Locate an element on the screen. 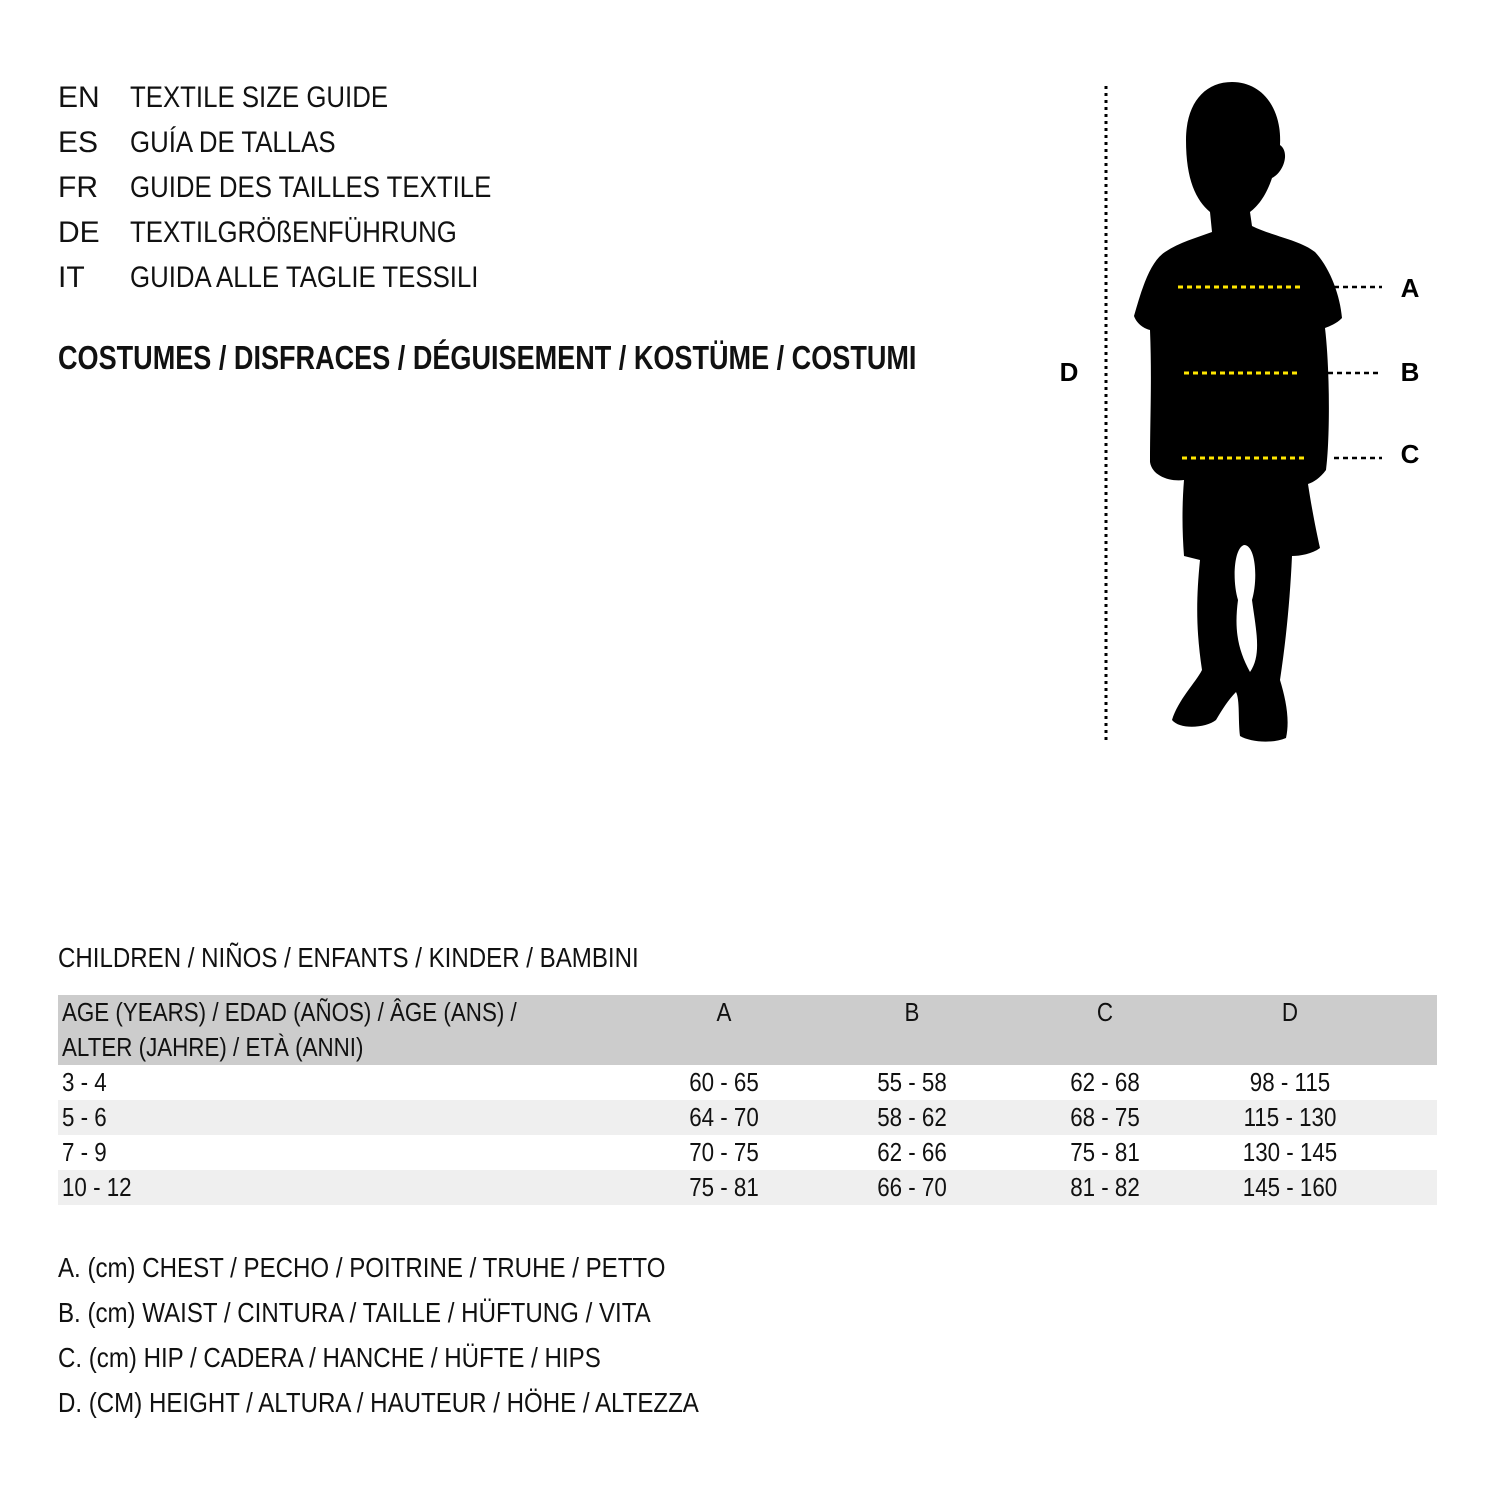  table-row: 3 - 4 60 - 65 55 - 58 62 - 68 98 - 115 is located at coordinates (747, 1082).